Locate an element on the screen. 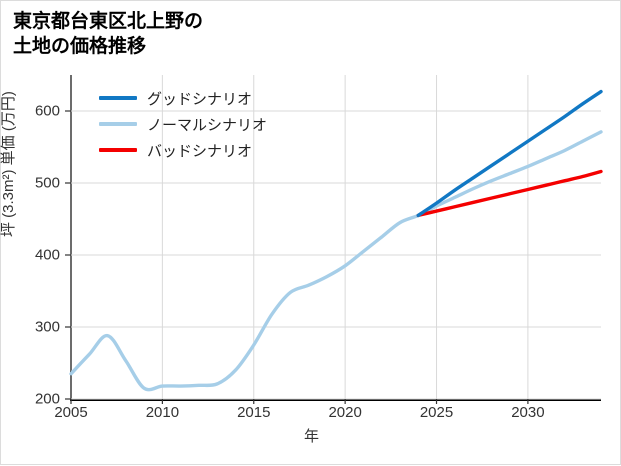  x-tick-label: 2010 is located at coordinates (162, 412).